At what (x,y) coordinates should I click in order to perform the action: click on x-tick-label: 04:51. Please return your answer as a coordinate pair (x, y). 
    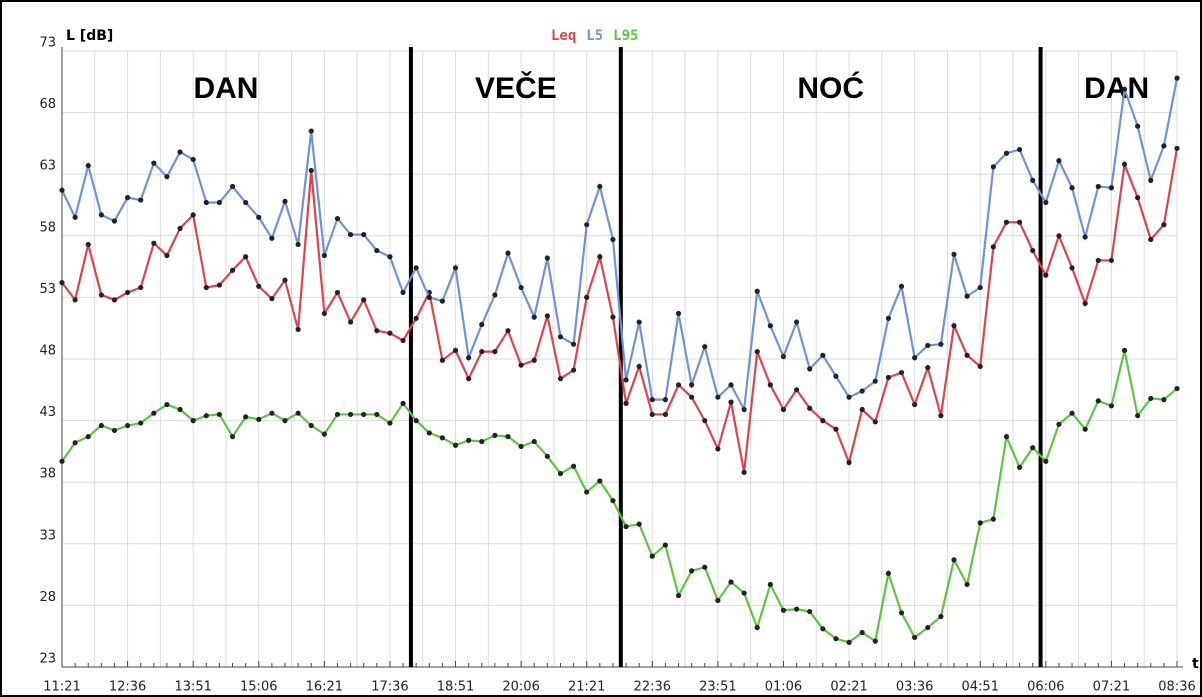
    Looking at the image, I should click on (980, 687).